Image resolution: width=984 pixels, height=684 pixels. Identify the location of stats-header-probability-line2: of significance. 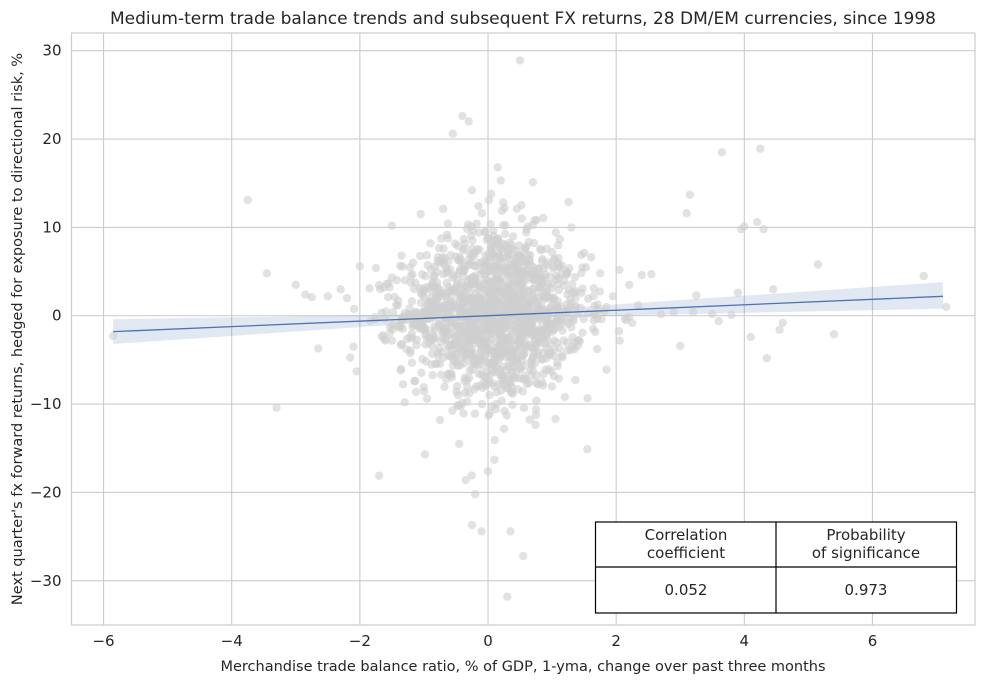
(866, 553).